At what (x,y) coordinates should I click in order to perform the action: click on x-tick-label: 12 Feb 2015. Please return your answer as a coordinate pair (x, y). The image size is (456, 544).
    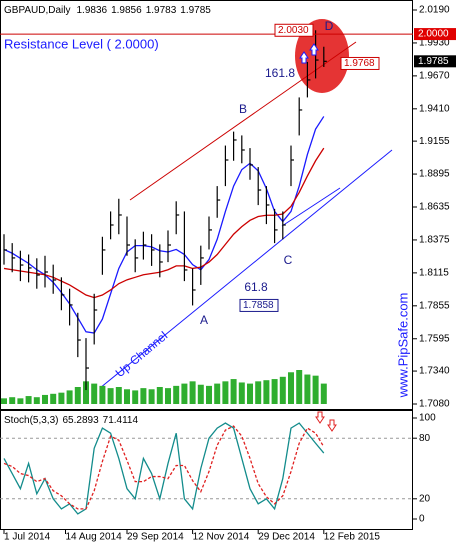
    Looking at the image, I should click on (352, 537).